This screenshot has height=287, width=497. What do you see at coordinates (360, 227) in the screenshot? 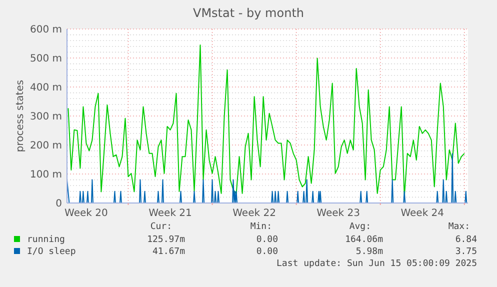
I see `text: Avg:` at bounding box center [360, 227].